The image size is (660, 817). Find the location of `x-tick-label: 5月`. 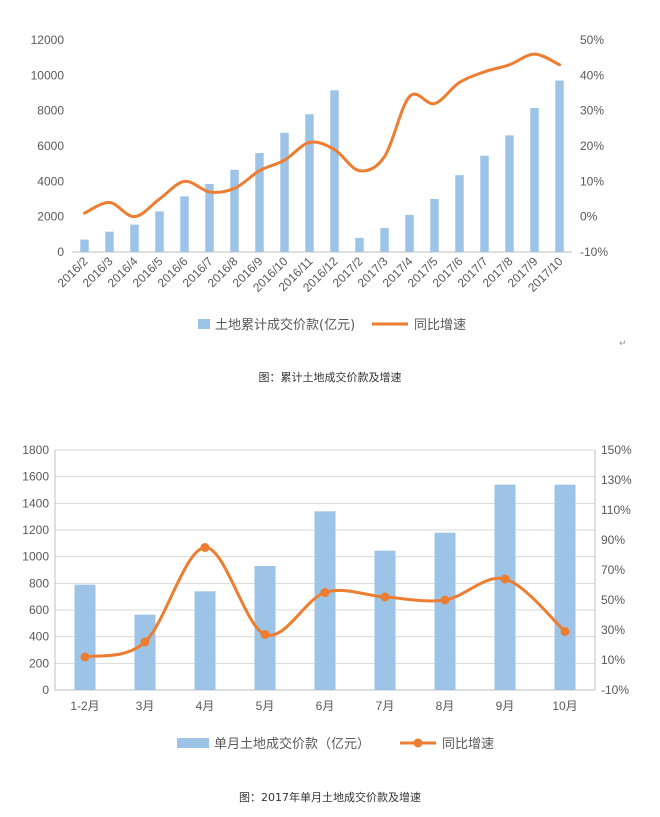

x-tick-label: 5月 is located at coordinates (265, 706).